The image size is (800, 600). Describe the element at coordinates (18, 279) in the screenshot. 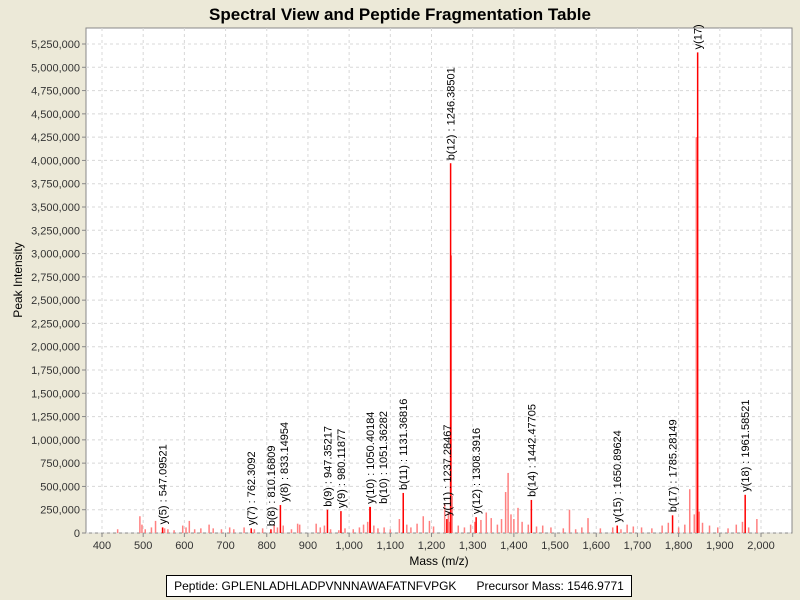

I see `y-axis-label: Peak Intensity` at that location.